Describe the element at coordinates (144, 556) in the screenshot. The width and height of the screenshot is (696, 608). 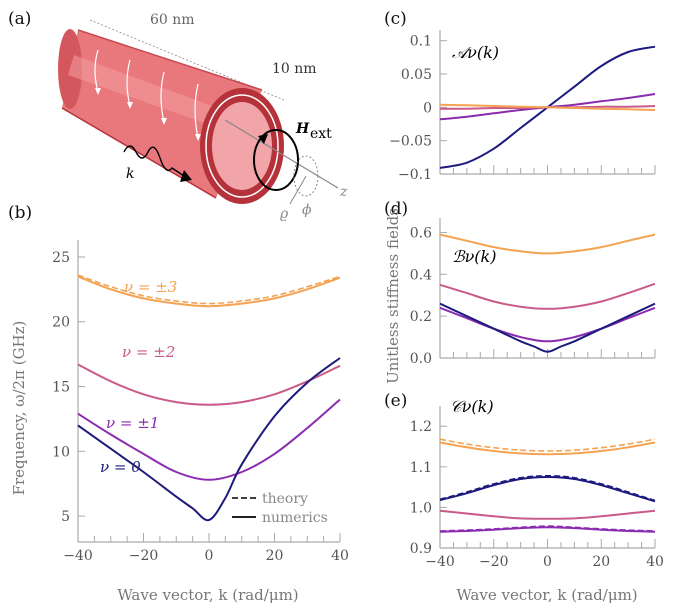
I see `b-x-tick-label: −20` at that location.